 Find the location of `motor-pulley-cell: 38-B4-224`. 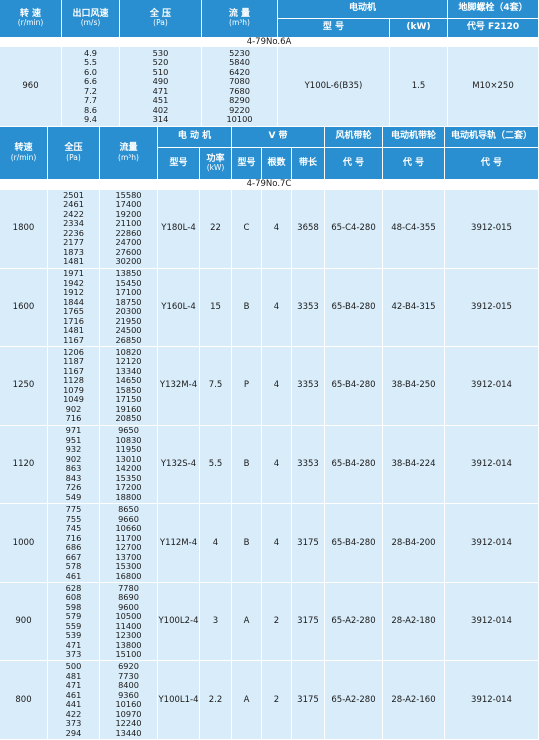

motor-pulley-cell: 38-B4-224 is located at coordinates (414, 465).